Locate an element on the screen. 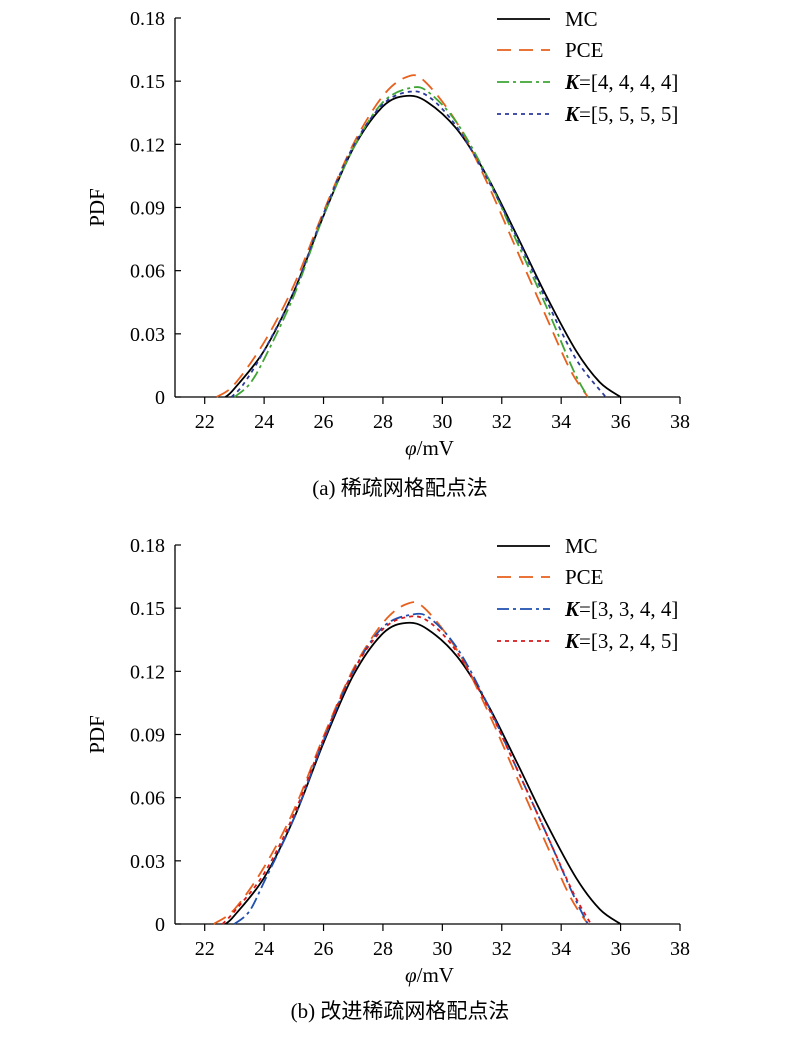  chart-a-legend-label-3: K=[5, 5, 5, 5] is located at coordinates (621, 114).